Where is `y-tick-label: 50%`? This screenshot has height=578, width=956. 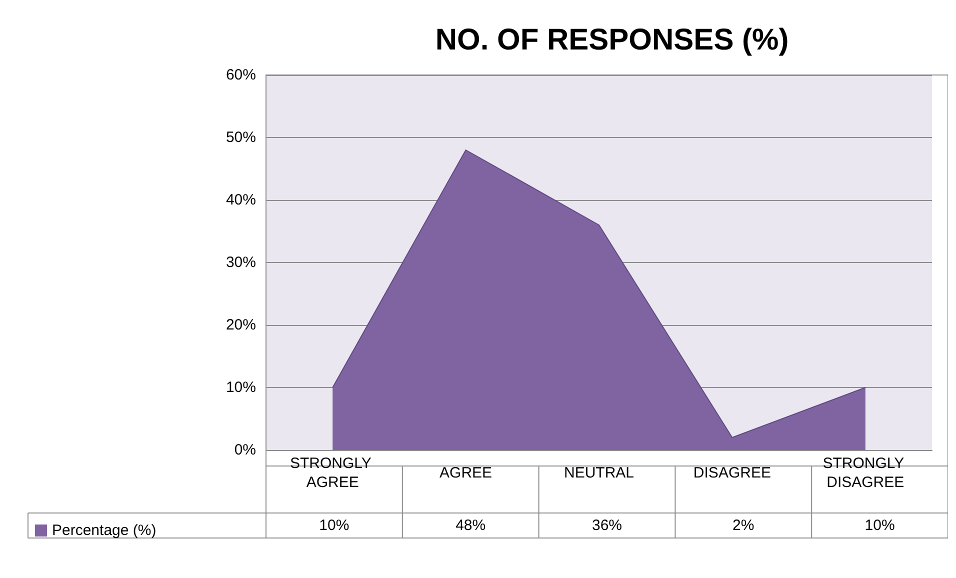
y-tick-label: 50% is located at coordinates (241, 137).